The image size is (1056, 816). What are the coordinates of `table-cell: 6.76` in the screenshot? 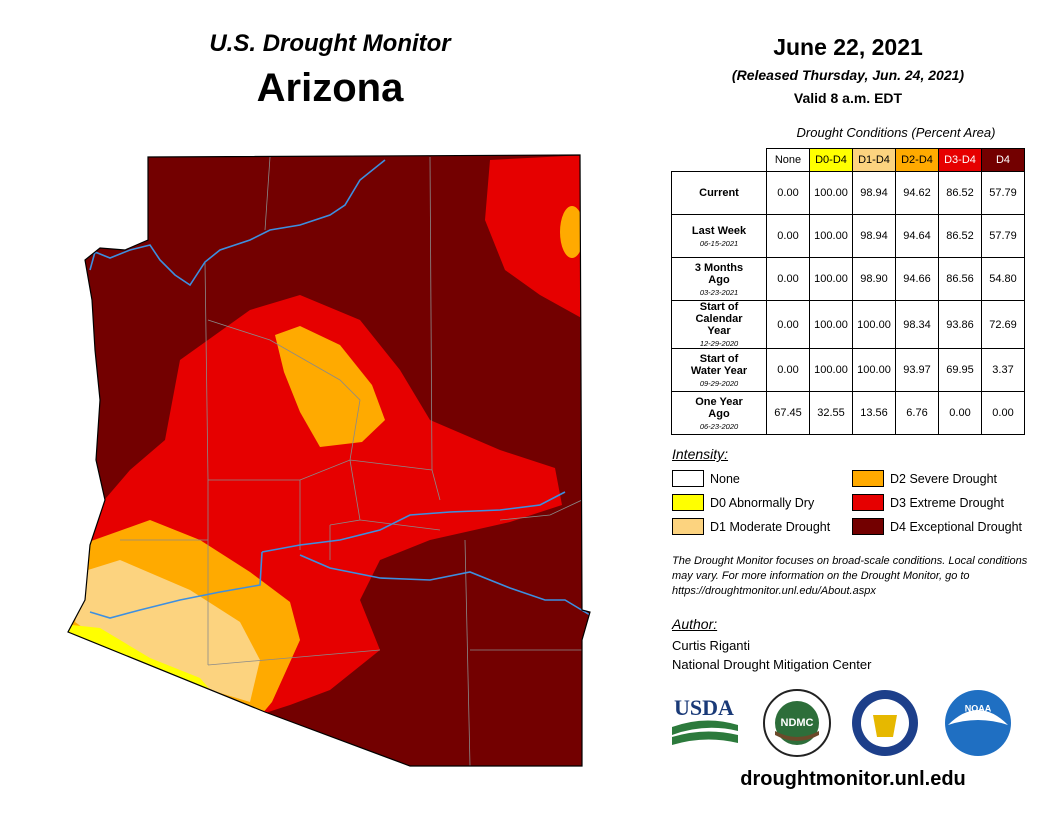 It's located at (917, 413).